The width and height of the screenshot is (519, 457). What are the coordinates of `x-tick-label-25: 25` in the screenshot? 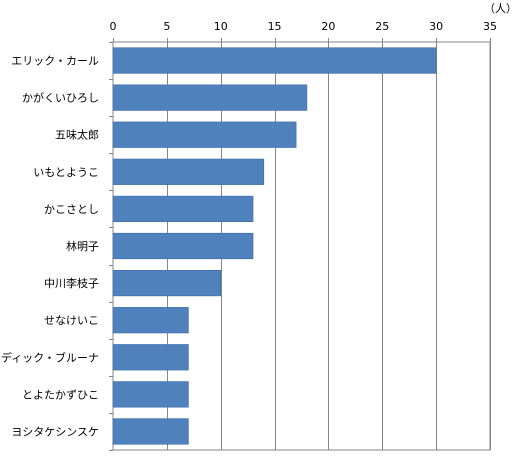 It's located at (382, 26).